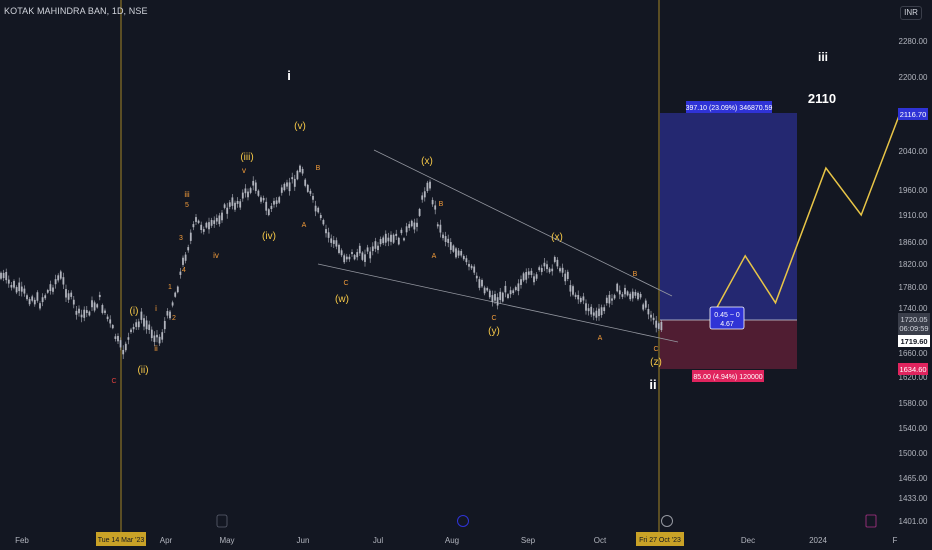 This screenshot has width=932, height=550. Describe the element at coordinates (187, 194) in the screenshot. I see `wave-label: iii` at that location.